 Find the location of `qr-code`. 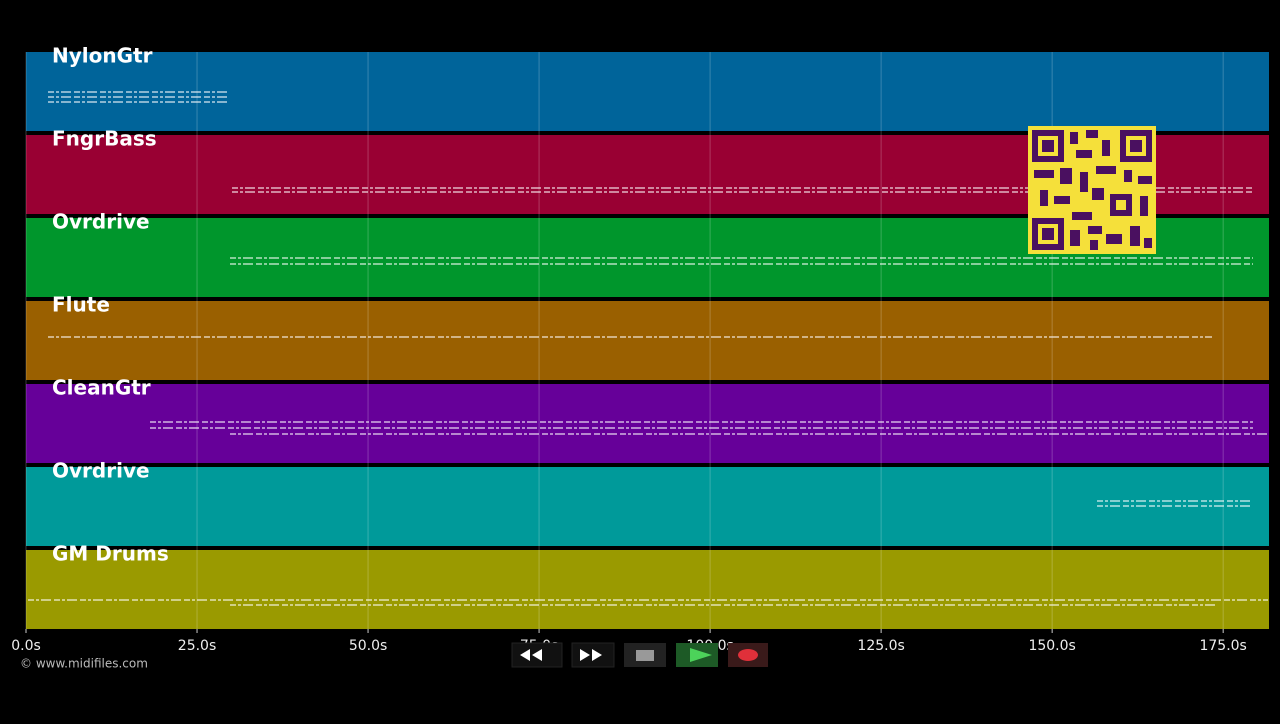

qr-code is located at coordinates (1092, 190).